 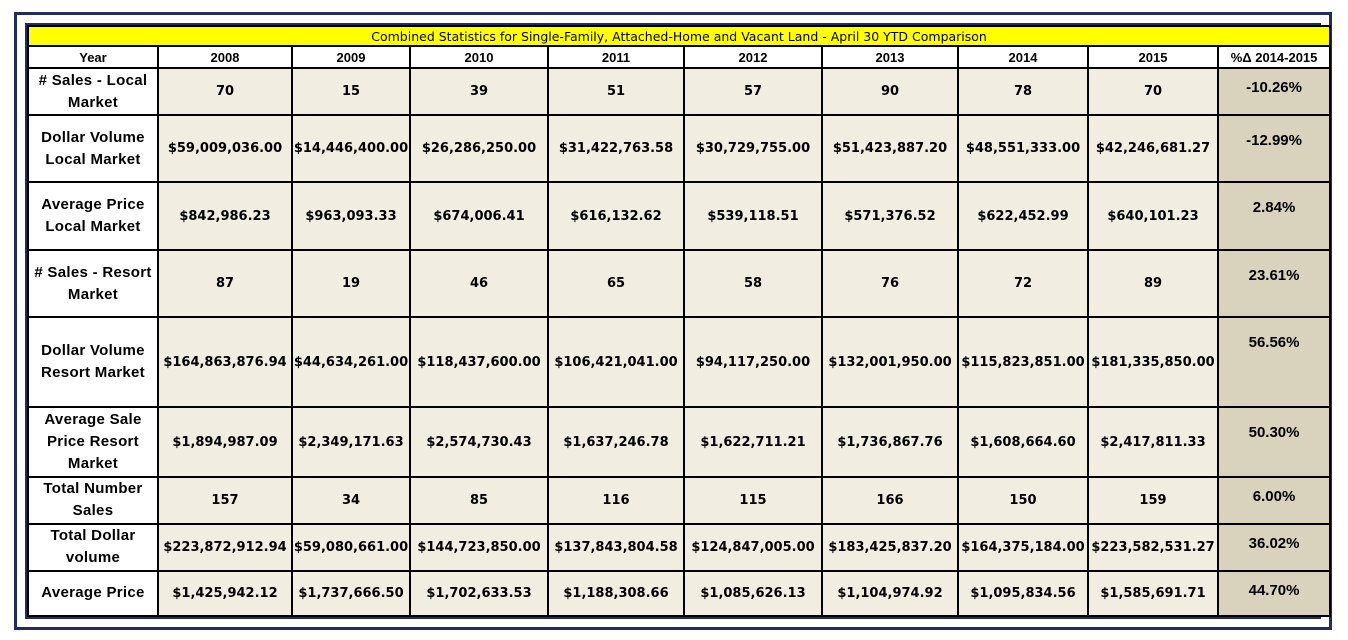 I want to click on value-cell-2009: $1,737,666.50, so click(x=351, y=593).